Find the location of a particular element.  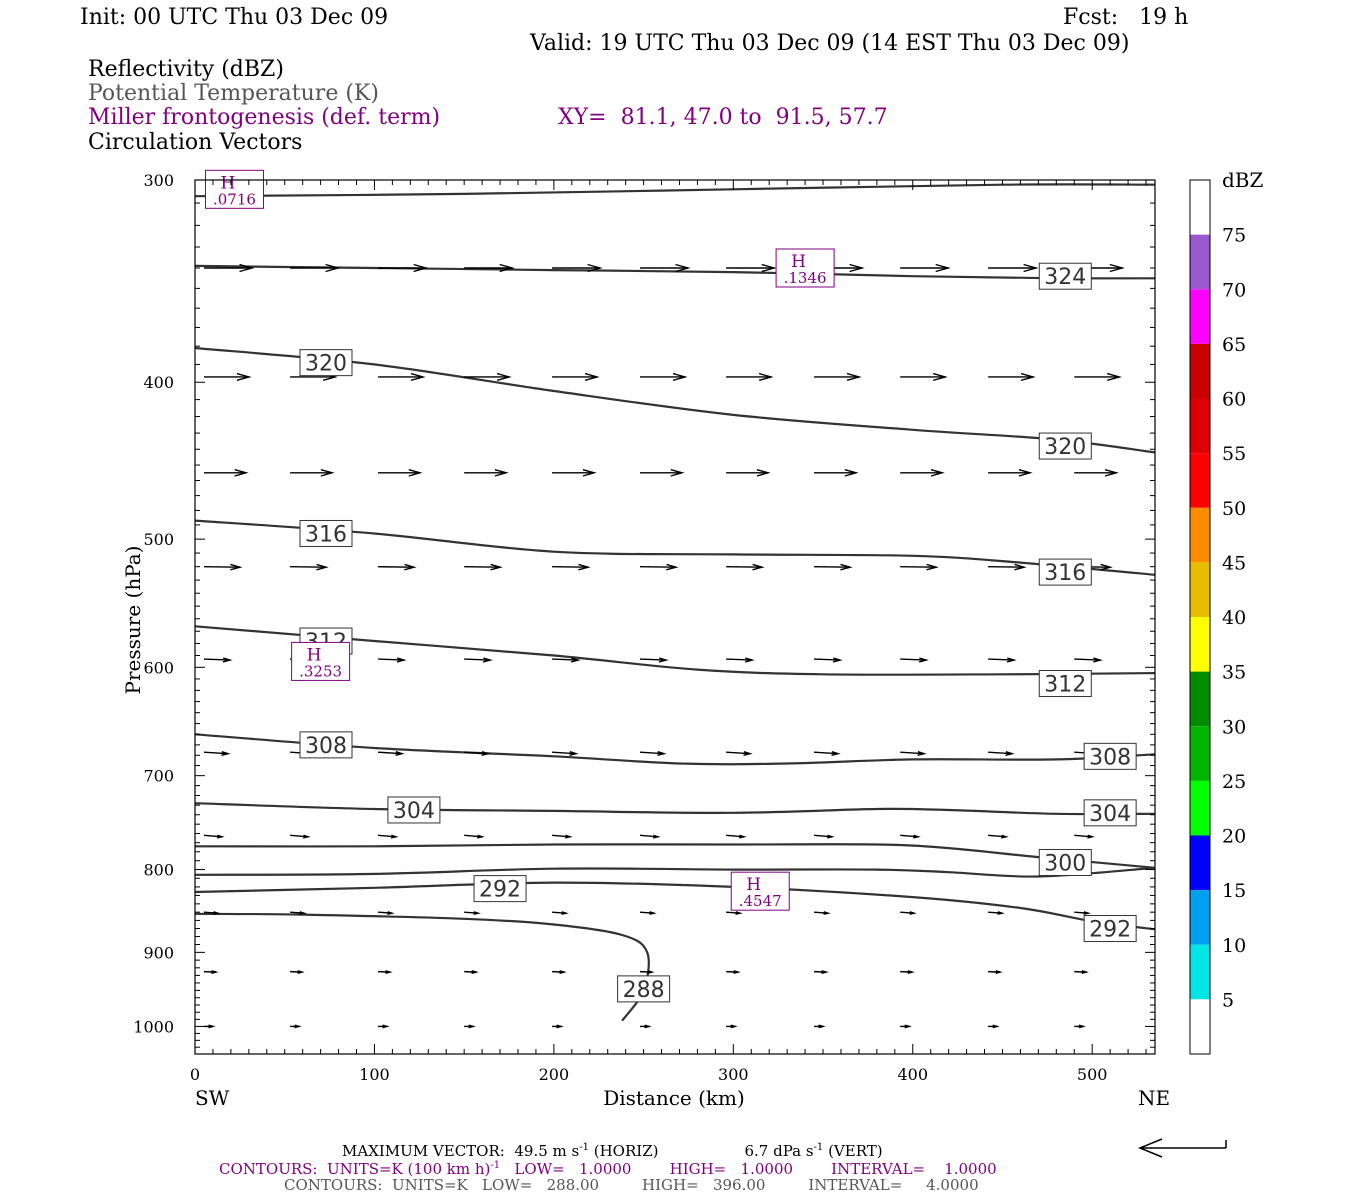

contour-label: 320 is located at coordinates (326, 363).